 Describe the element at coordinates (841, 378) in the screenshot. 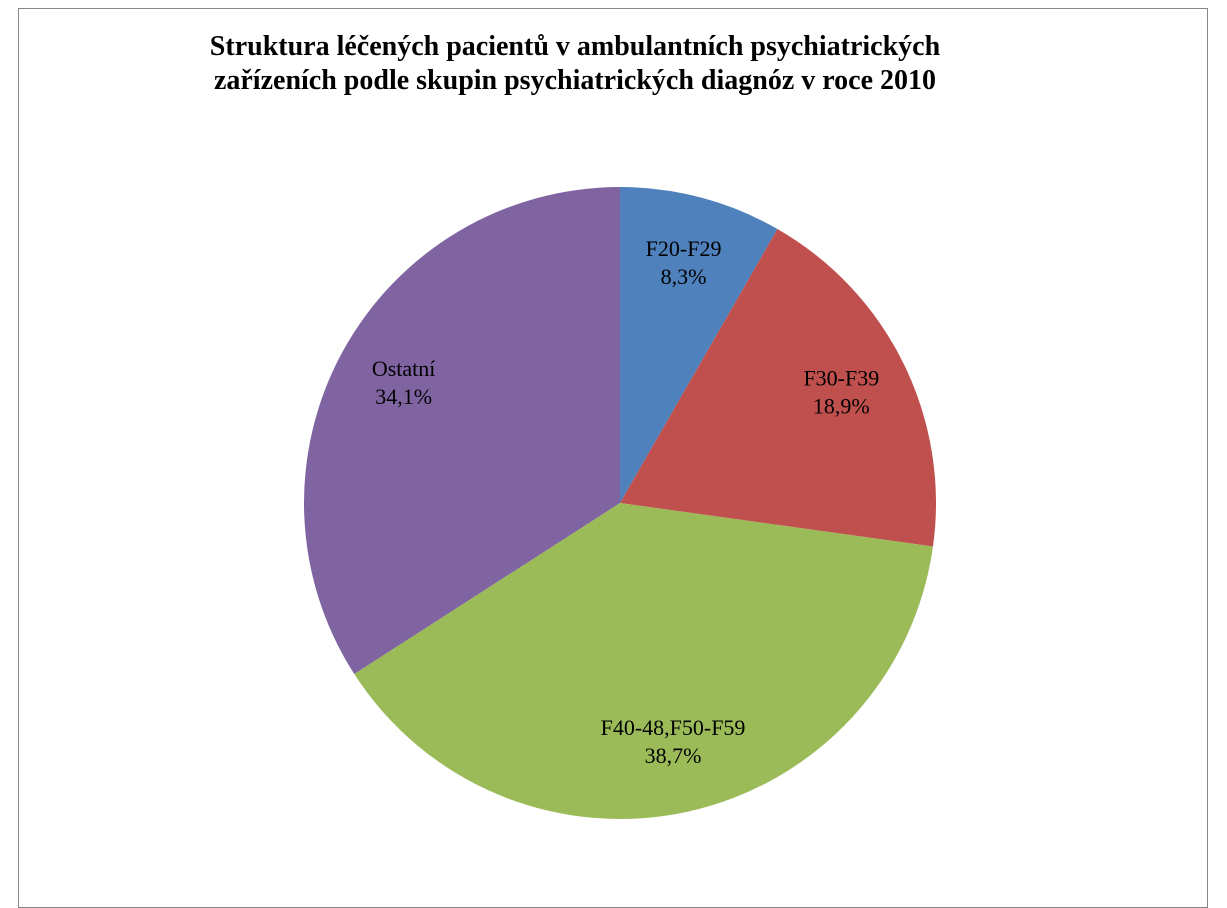

I see `slice-category-label: F30-F39` at that location.